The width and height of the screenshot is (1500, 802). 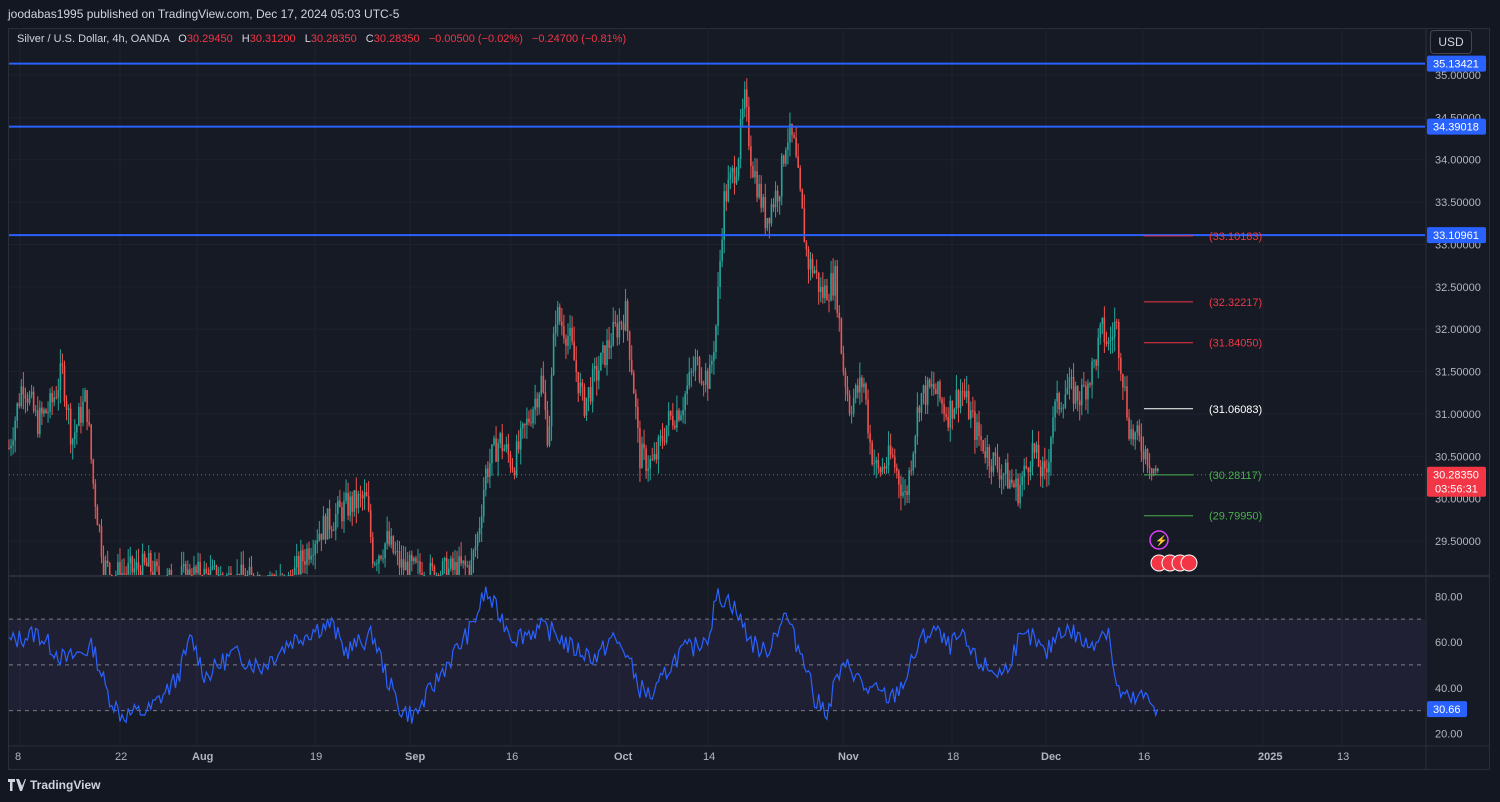 What do you see at coordinates (1456, 63) in the screenshot?
I see `horizontal-line-label-bg` at bounding box center [1456, 63].